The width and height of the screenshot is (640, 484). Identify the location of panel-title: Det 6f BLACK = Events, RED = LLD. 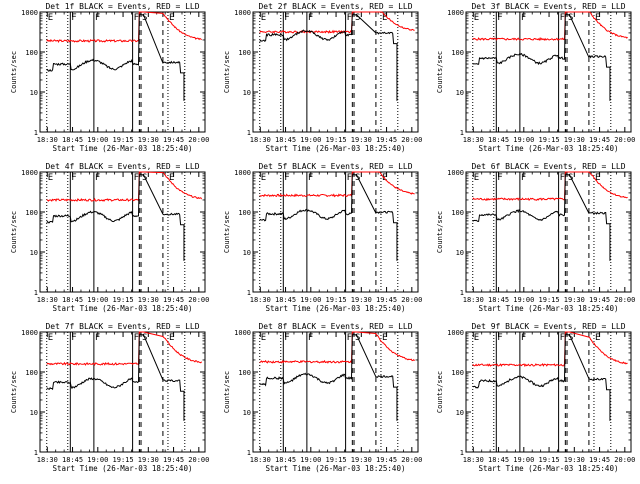
(548, 166).